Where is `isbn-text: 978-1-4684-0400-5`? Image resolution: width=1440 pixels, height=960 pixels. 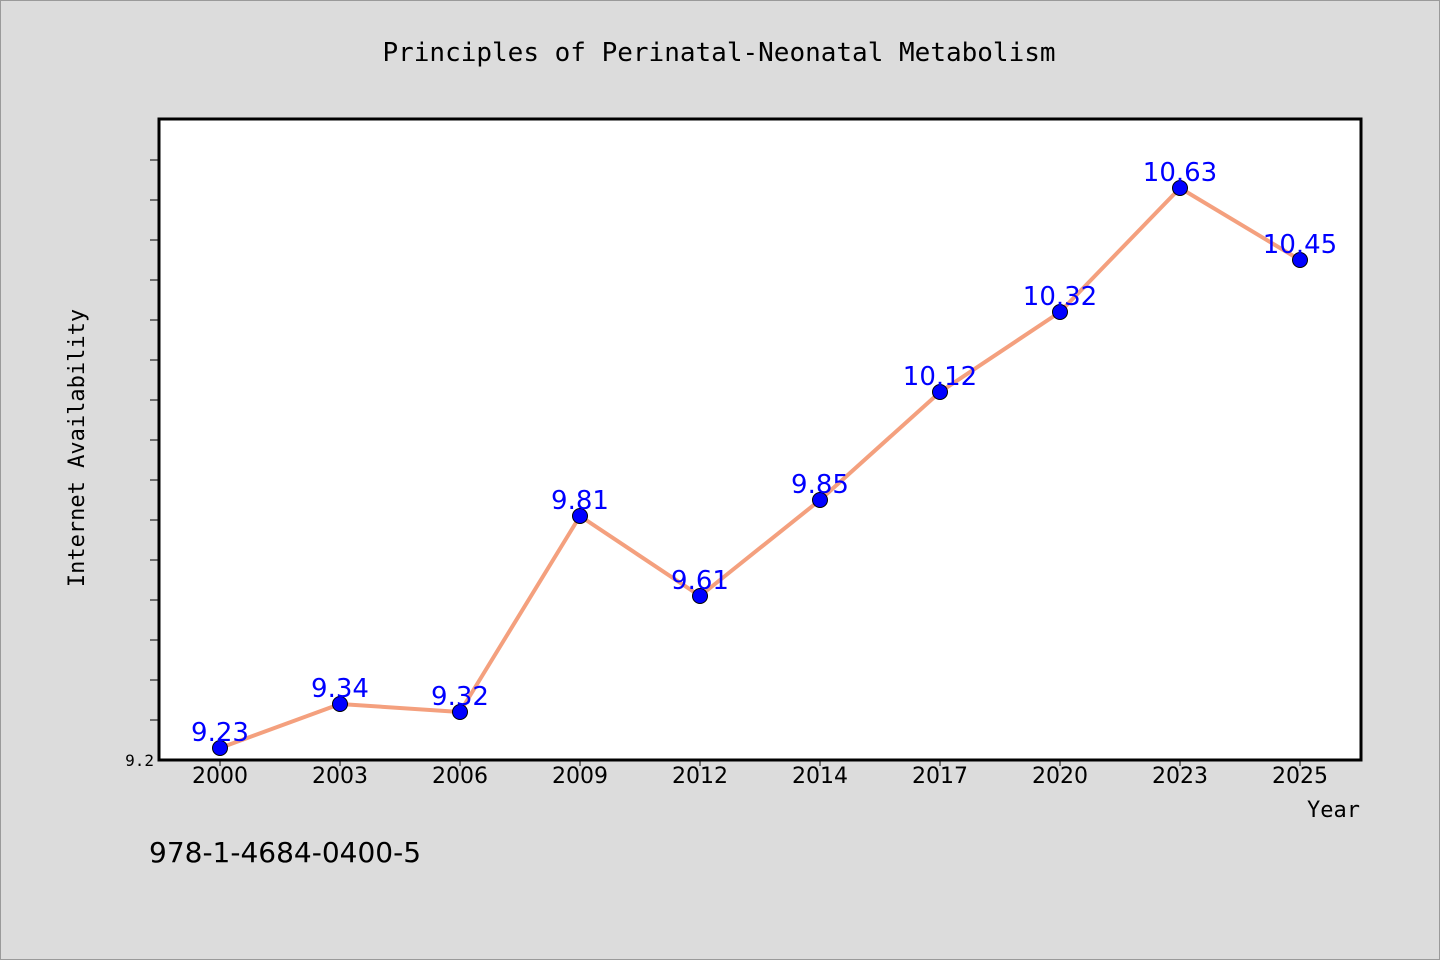 isbn-text: 978-1-4684-0400-5 is located at coordinates (285, 852).